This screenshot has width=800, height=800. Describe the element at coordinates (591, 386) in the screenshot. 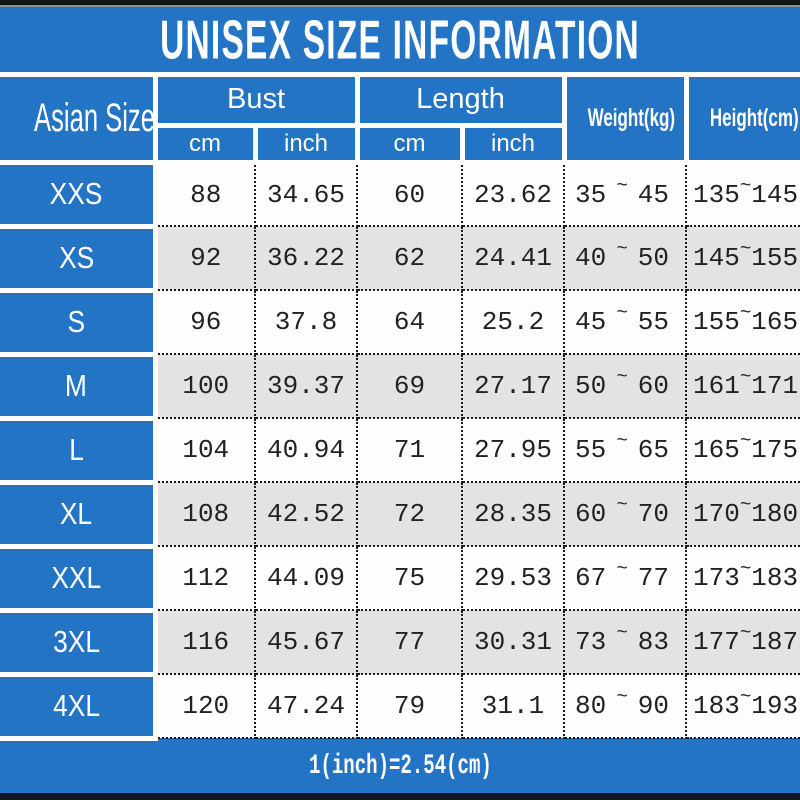

I see `range-min: 50` at that location.